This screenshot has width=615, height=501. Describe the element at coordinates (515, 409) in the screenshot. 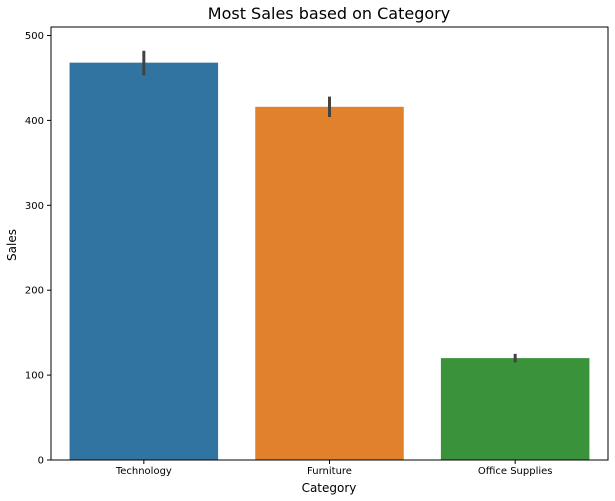

I see `bar-office-supplies` at that location.